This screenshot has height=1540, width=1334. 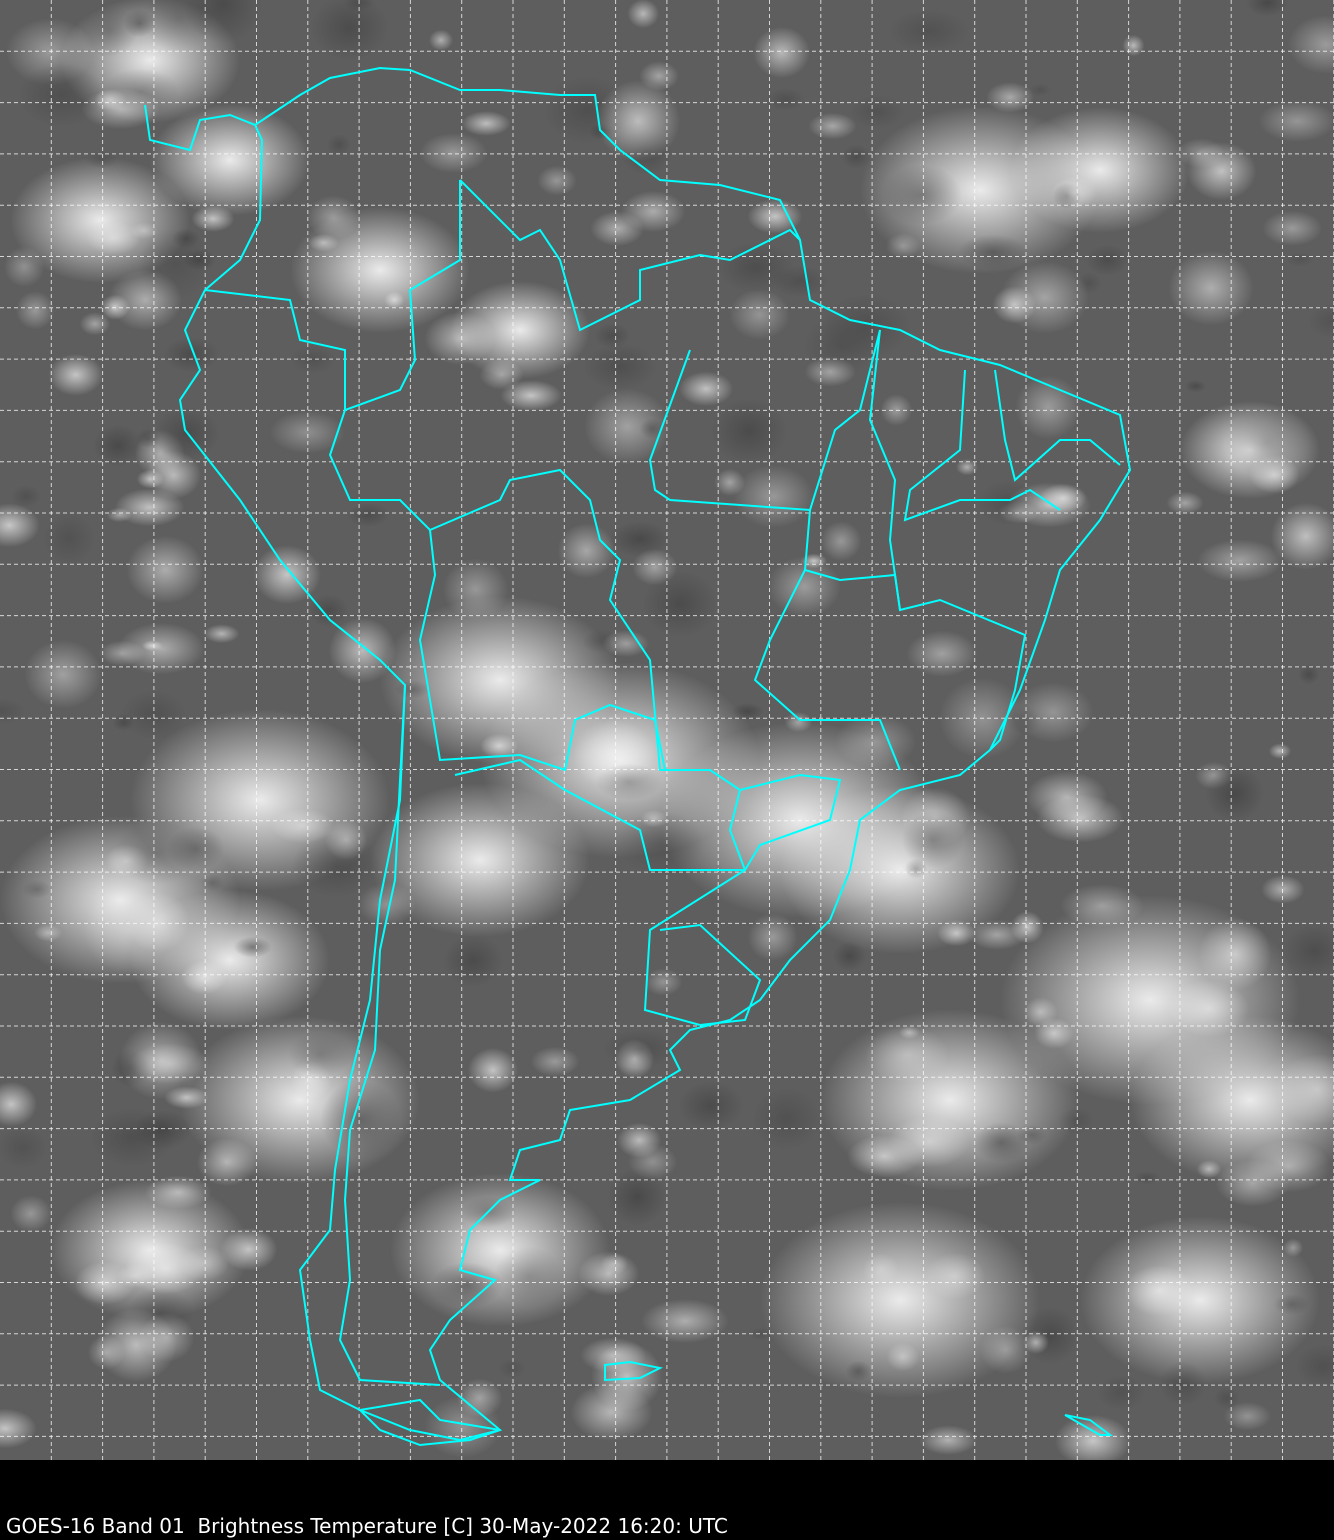 What do you see at coordinates (275, 349) in the screenshot?
I see `border-peru` at bounding box center [275, 349].